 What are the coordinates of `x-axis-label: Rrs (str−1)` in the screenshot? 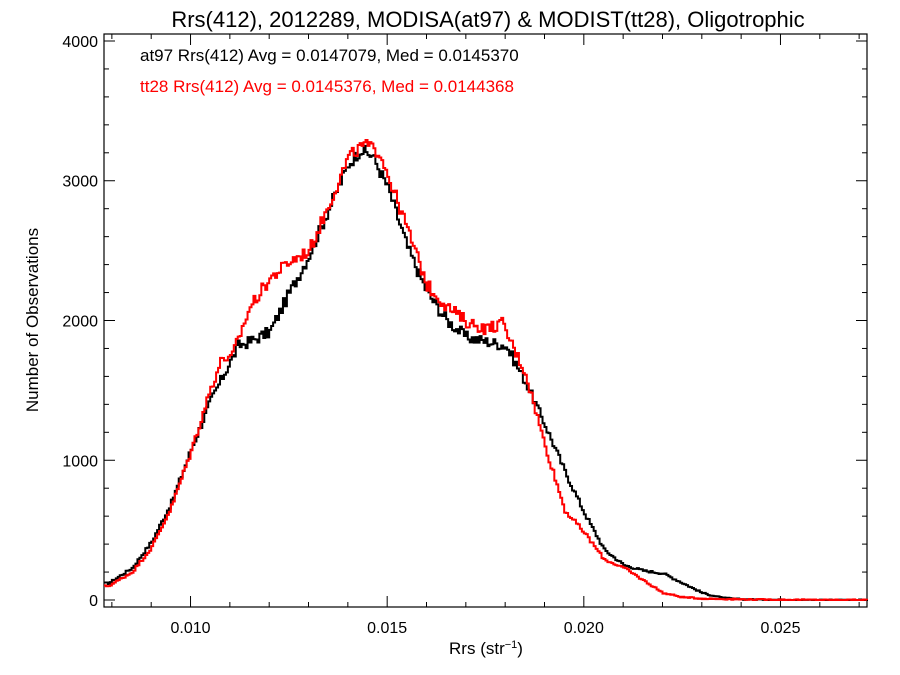 It's located at (486, 648).